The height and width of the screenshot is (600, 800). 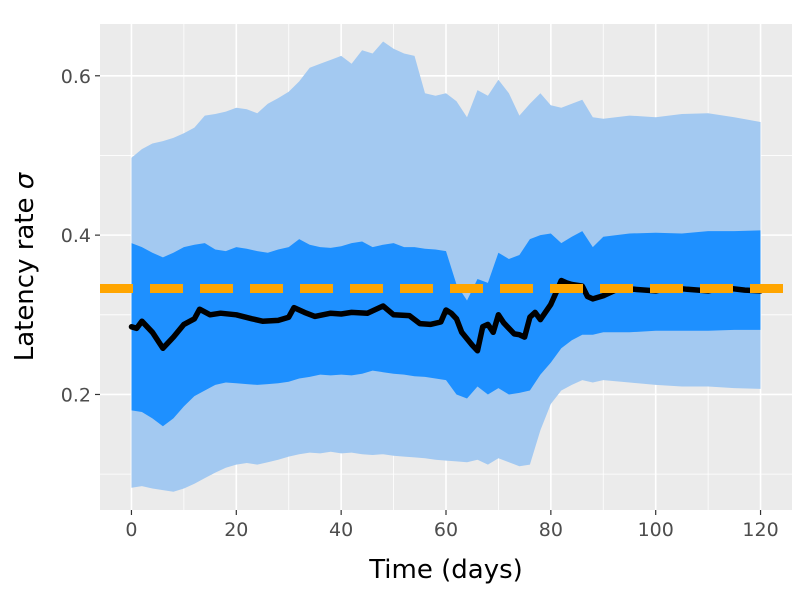 I want to click on median-line, so click(x=446, y=315).